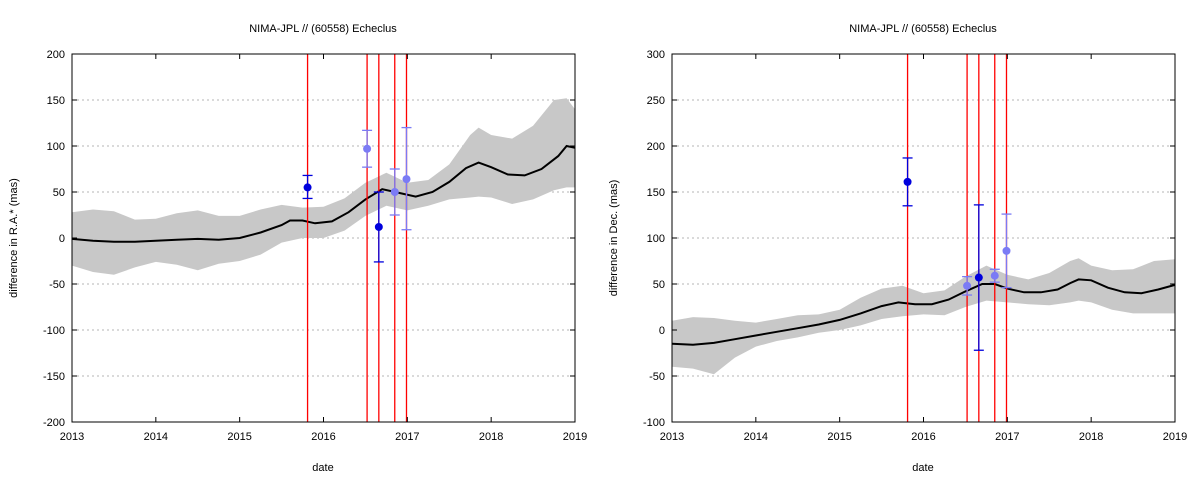  What do you see at coordinates (54, 423) in the screenshot?
I see `y-tick-label: -200` at bounding box center [54, 423].